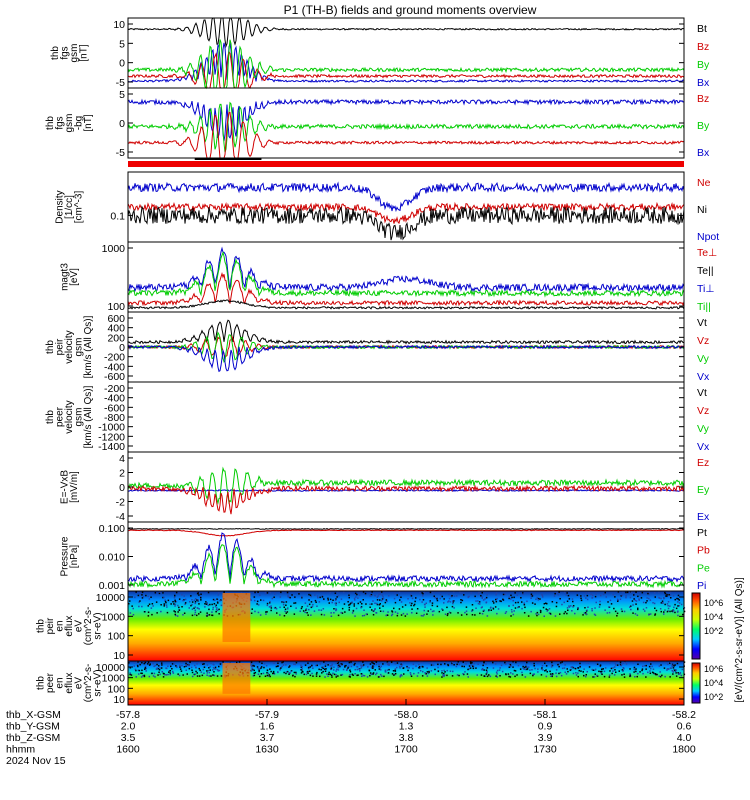 The height and width of the screenshot is (800, 750). What do you see at coordinates (267, 738) in the screenshot?
I see `x-tick-label: 3.7` at bounding box center [267, 738].